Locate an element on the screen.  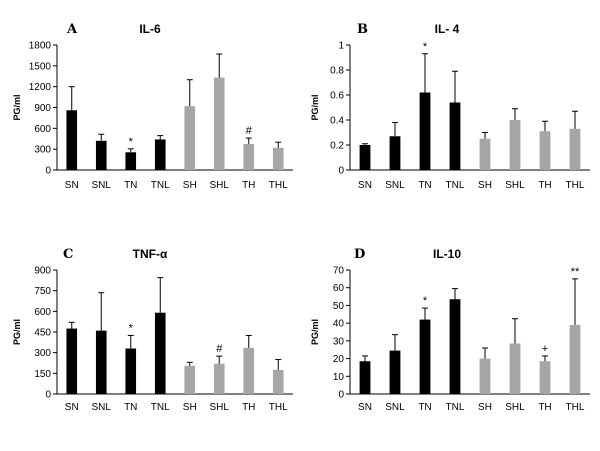
chart-title: IL- 4 is located at coordinates (447, 29).